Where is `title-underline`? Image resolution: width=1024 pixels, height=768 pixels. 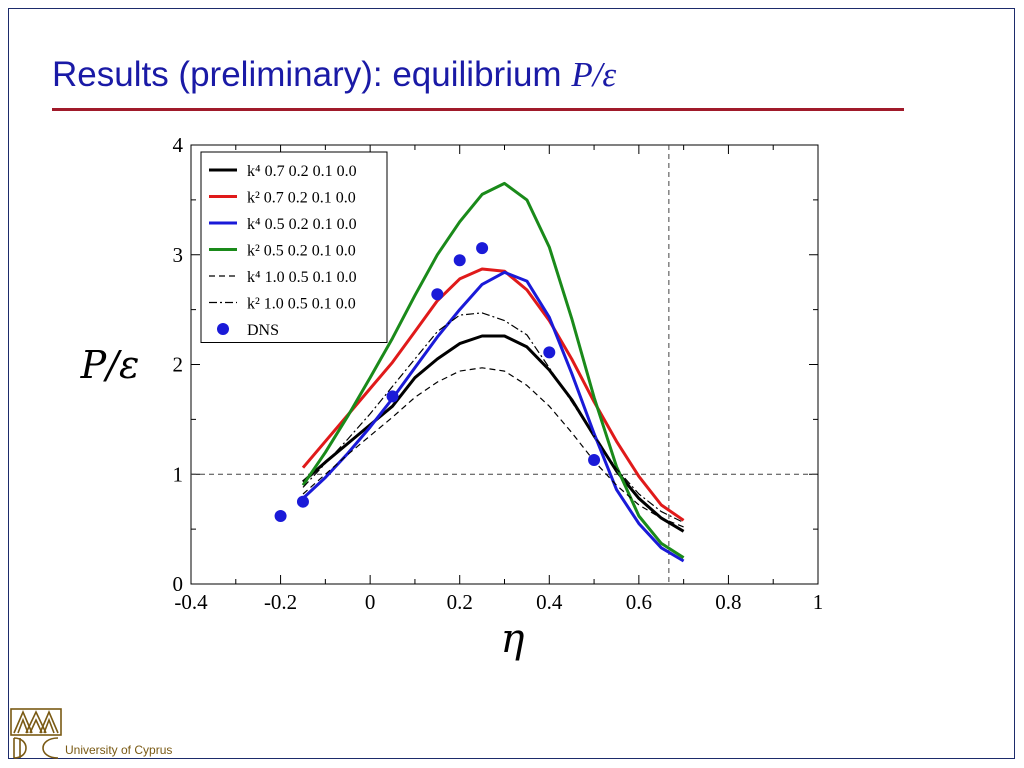 title-underline is located at coordinates (478, 109).